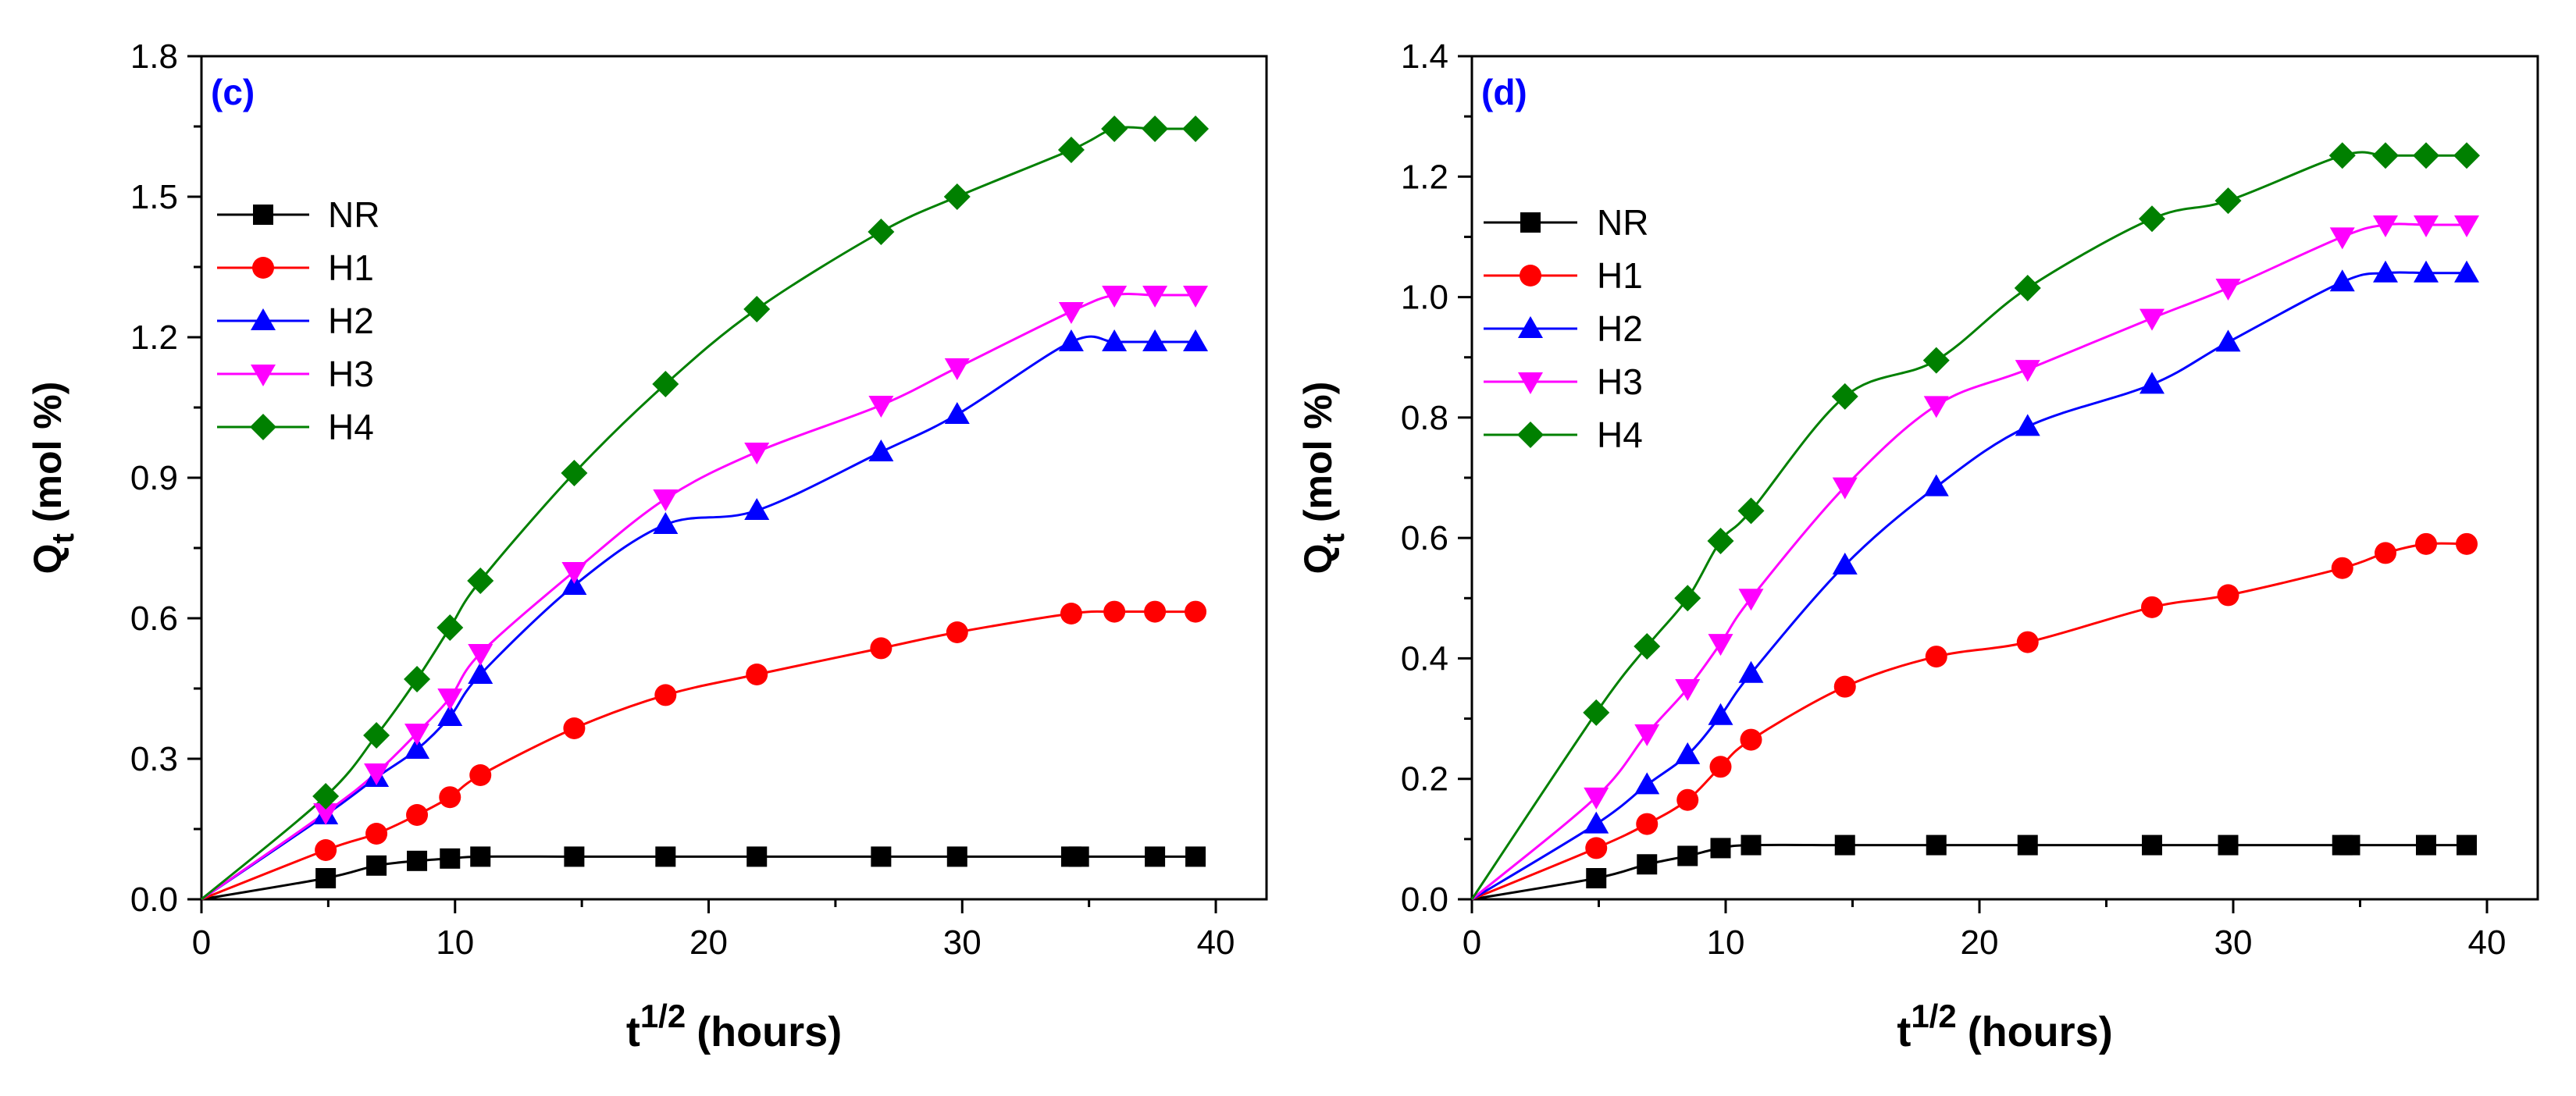 The image size is (2576, 1096). I want to click on x-axis-title-sup: 1/2, so click(663, 1016).